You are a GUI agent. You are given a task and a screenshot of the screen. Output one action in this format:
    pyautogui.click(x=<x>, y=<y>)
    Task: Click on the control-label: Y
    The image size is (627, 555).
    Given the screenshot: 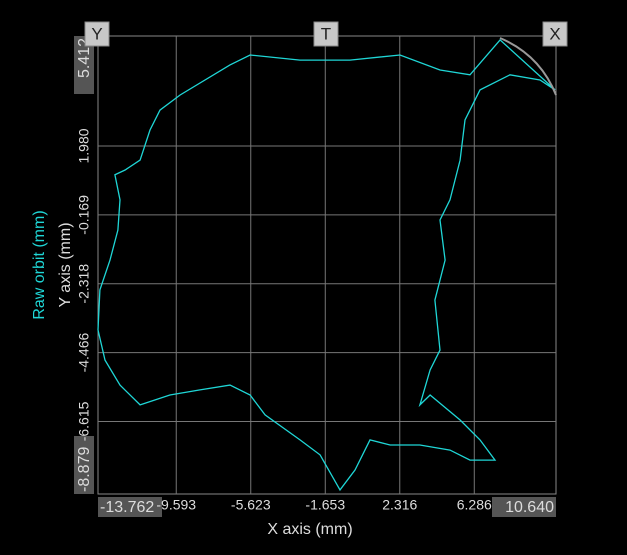 What is the action you would take?
    pyautogui.click(x=96, y=33)
    